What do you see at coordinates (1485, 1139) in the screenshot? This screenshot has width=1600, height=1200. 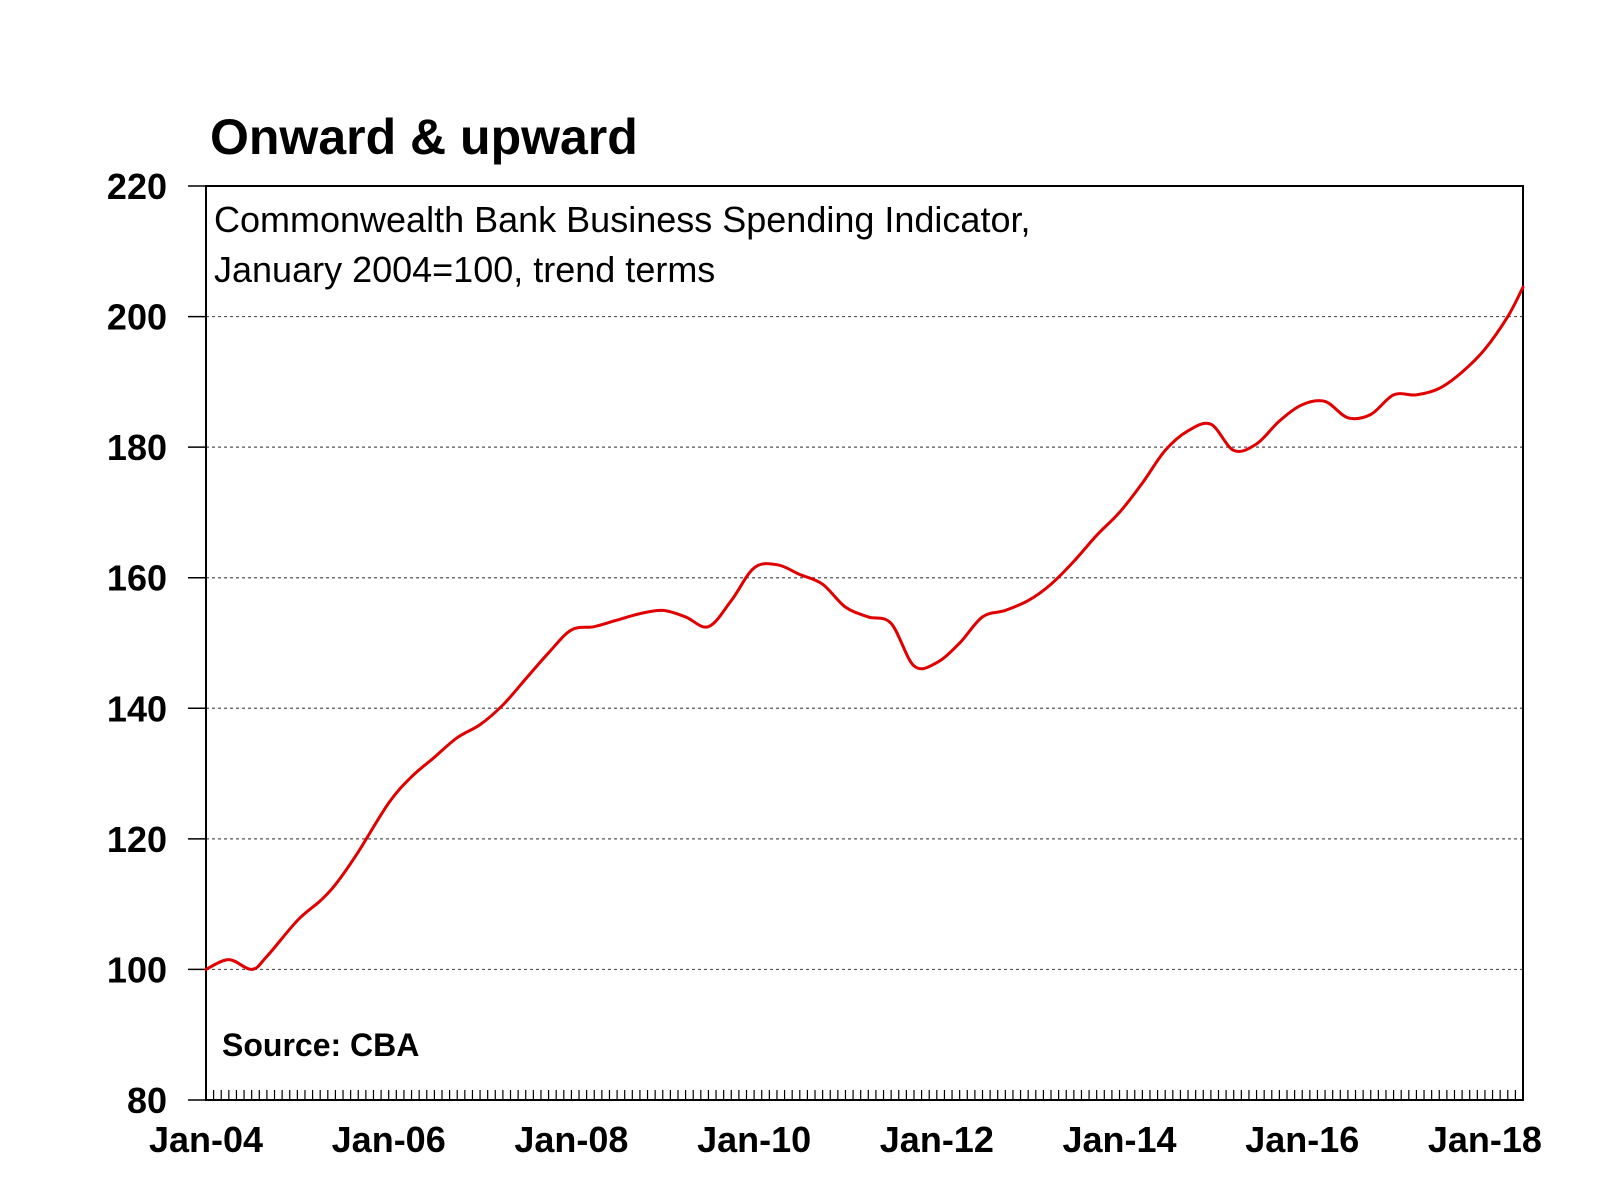 I see `x-tick-label: Jan-18` at bounding box center [1485, 1139].